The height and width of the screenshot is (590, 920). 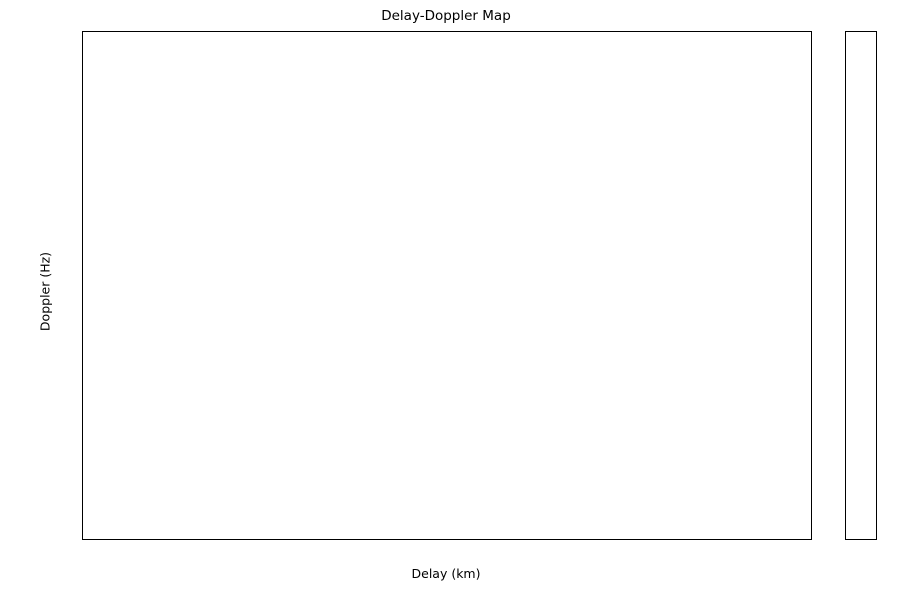 I want to click on colorbar-gradient, so click(x=861, y=285).